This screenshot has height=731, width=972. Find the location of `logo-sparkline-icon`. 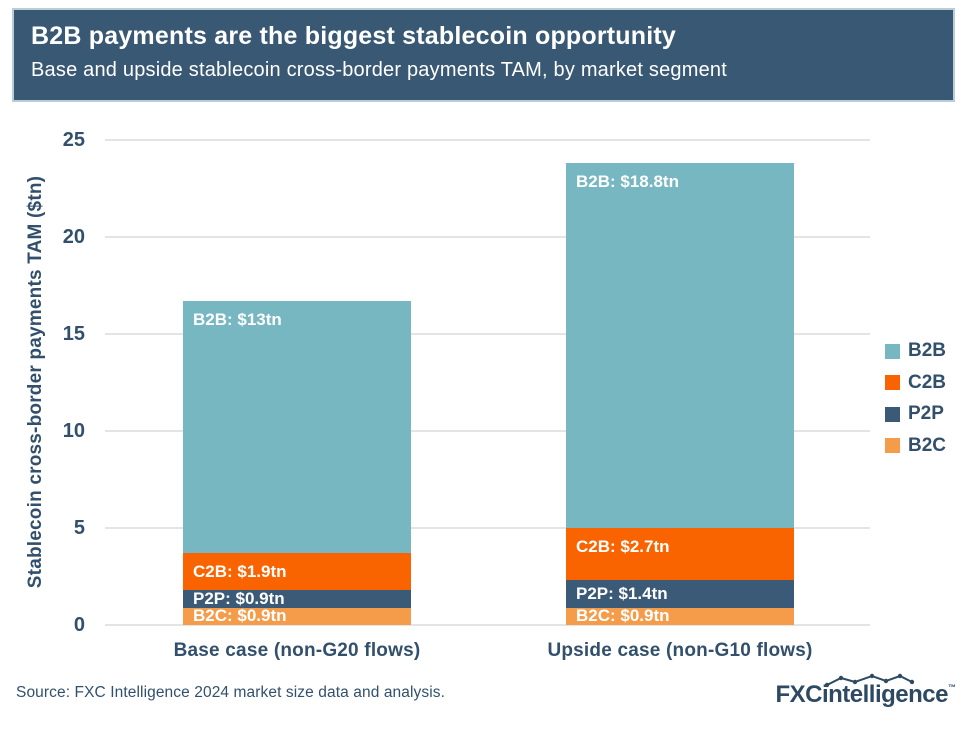

logo-sparkline-icon is located at coordinates (870, 680).